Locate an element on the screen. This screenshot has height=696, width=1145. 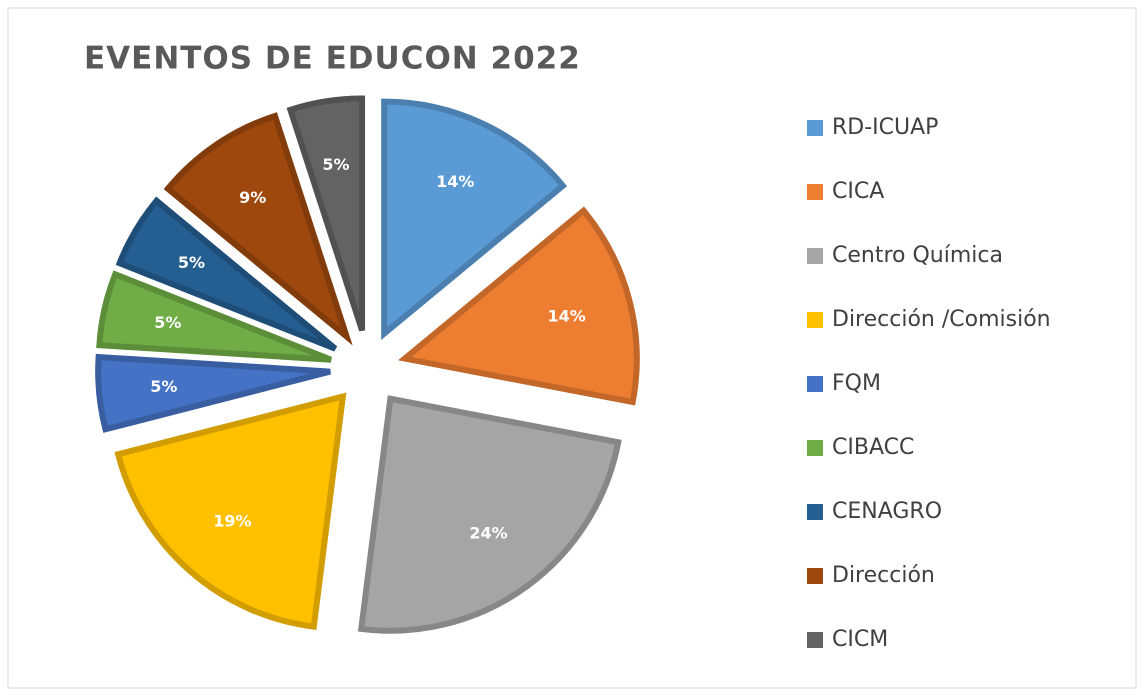
data-label: 9% is located at coordinates (252, 197).